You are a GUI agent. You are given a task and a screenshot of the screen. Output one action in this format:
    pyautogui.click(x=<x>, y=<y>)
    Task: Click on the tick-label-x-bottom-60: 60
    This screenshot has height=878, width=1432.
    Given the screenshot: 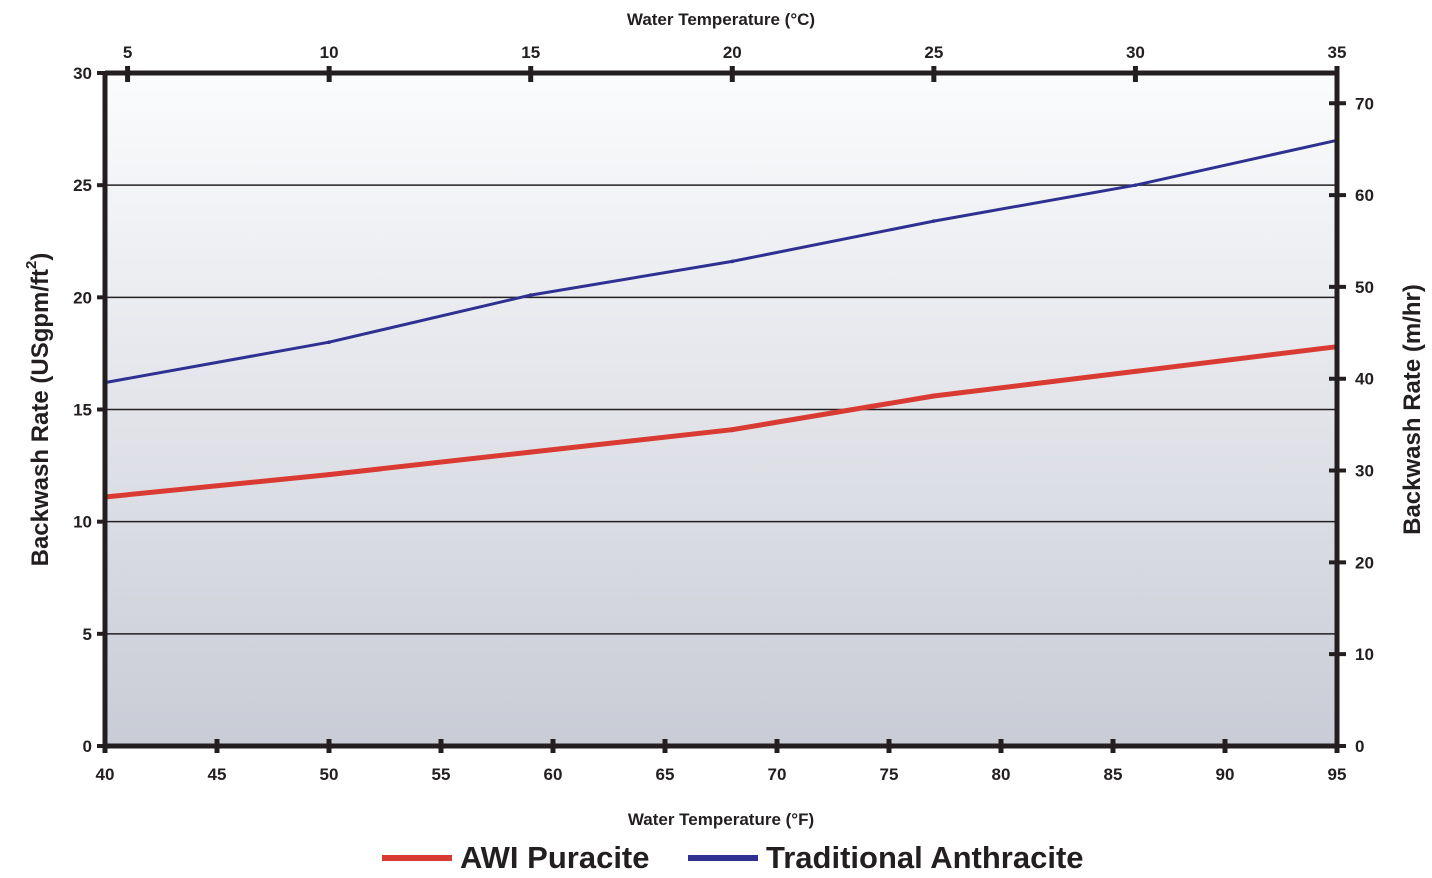 What is the action you would take?
    pyautogui.click(x=553, y=774)
    